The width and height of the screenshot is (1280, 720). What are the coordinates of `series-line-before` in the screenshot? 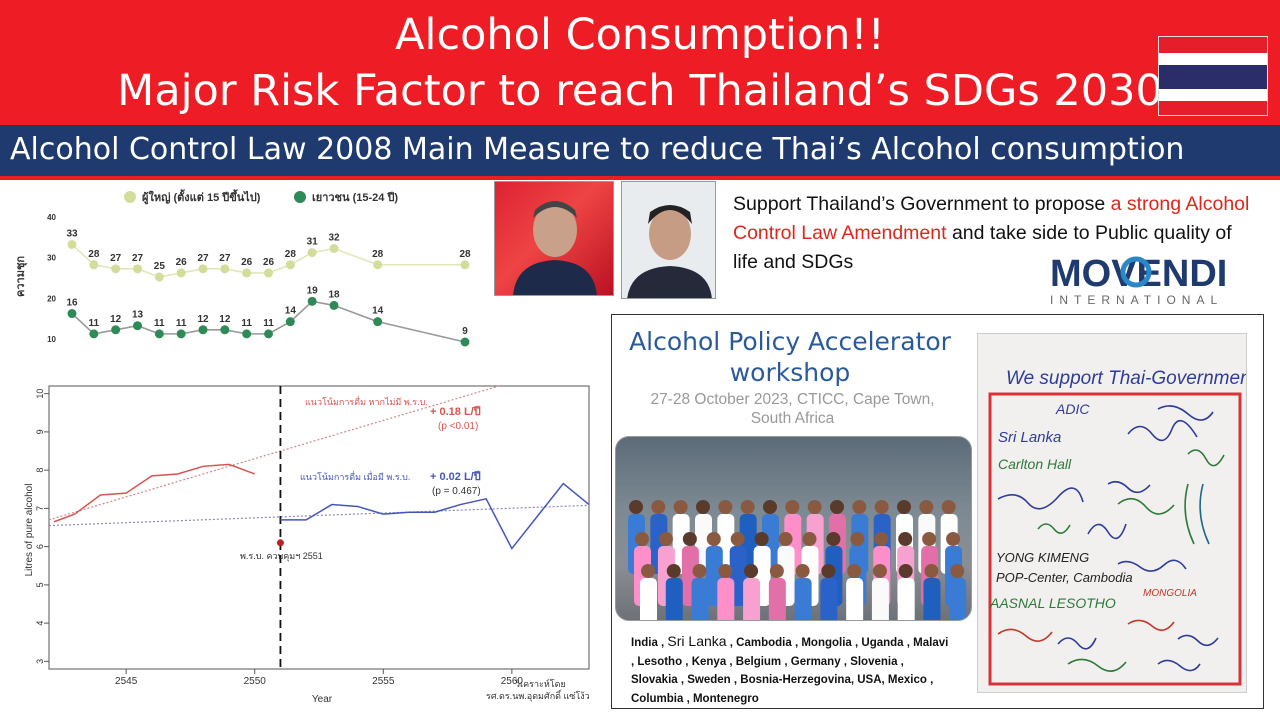 It's located at (154, 493).